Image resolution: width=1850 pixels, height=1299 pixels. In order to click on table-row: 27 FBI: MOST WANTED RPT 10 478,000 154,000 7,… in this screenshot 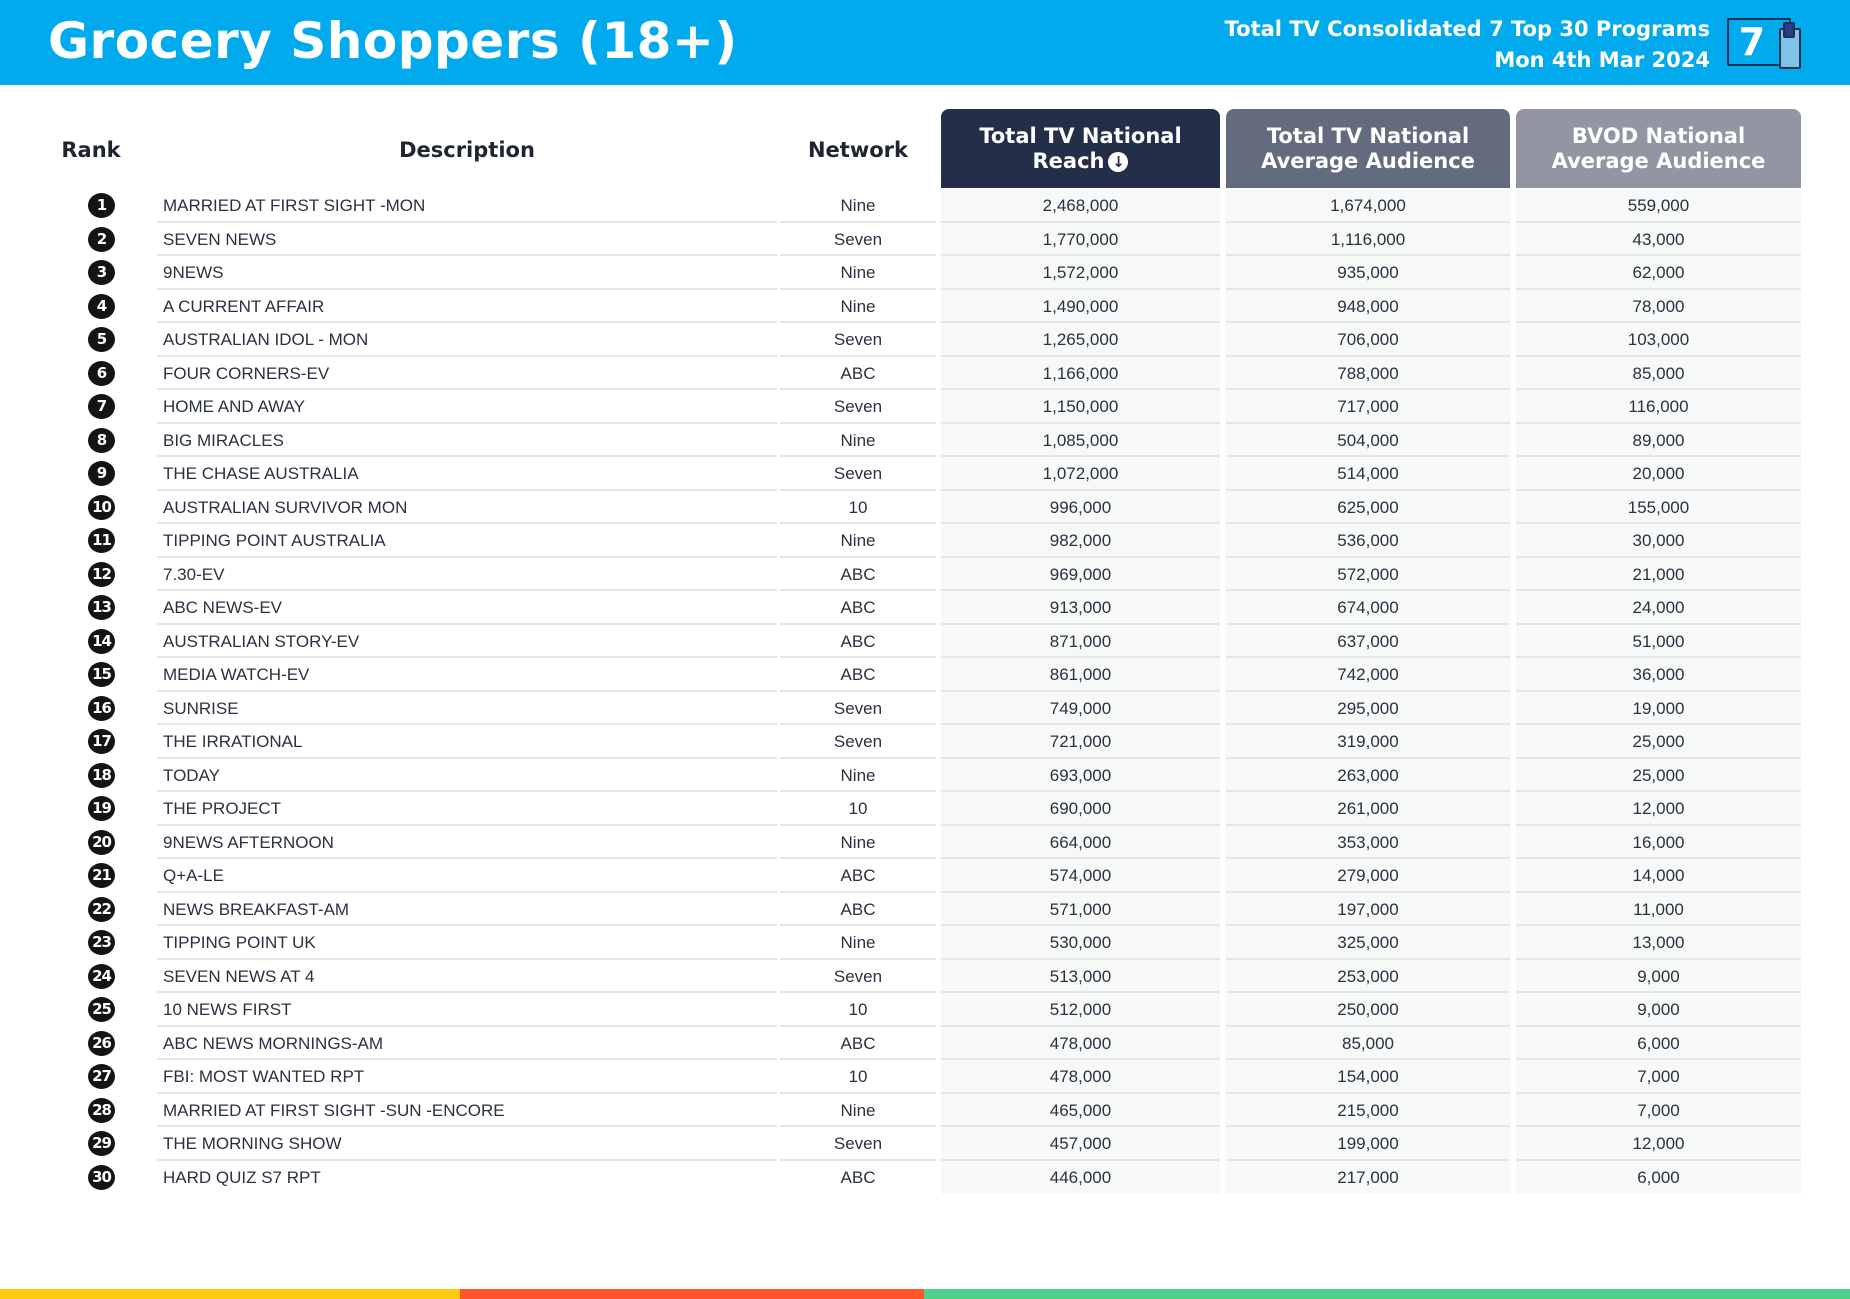, I will do `click(925, 1077)`.